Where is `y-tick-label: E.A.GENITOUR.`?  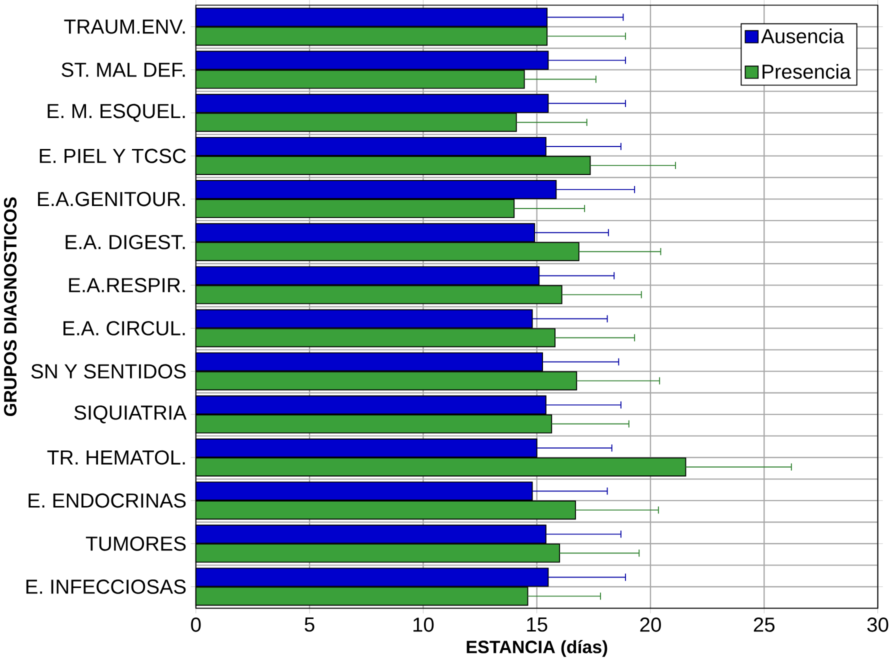 y-tick-label: E.A.GENITOUR. is located at coordinates (111, 199).